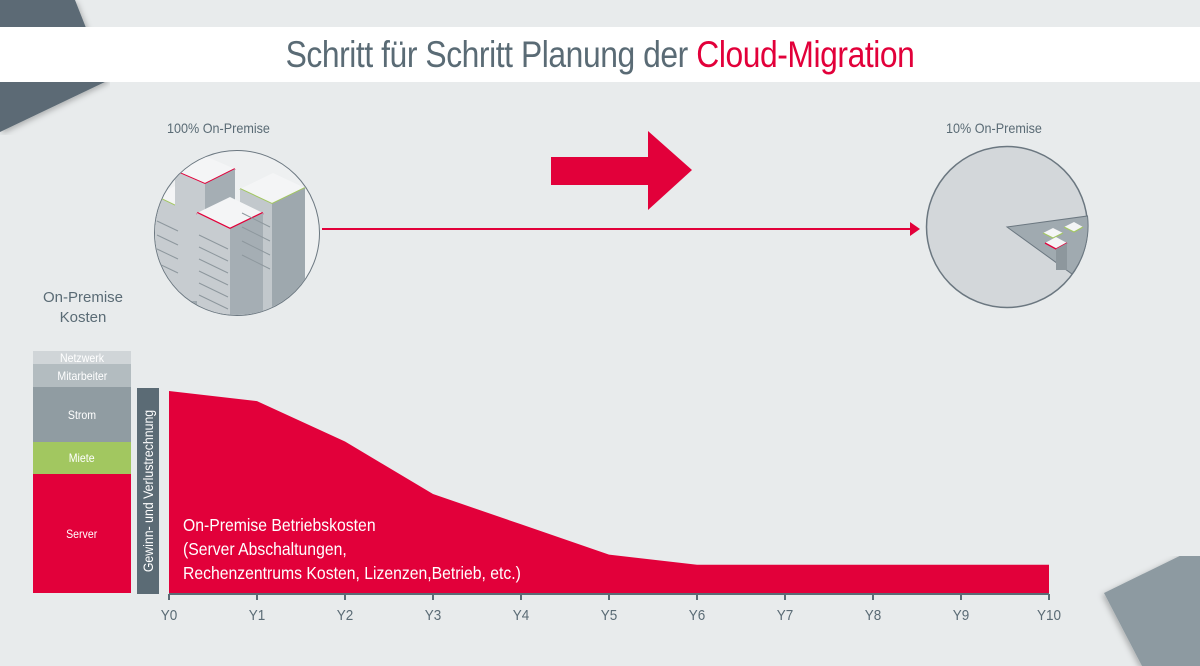 The height and width of the screenshot is (666, 1200). I want to click on segment-label: Strom, so click(82, 414).